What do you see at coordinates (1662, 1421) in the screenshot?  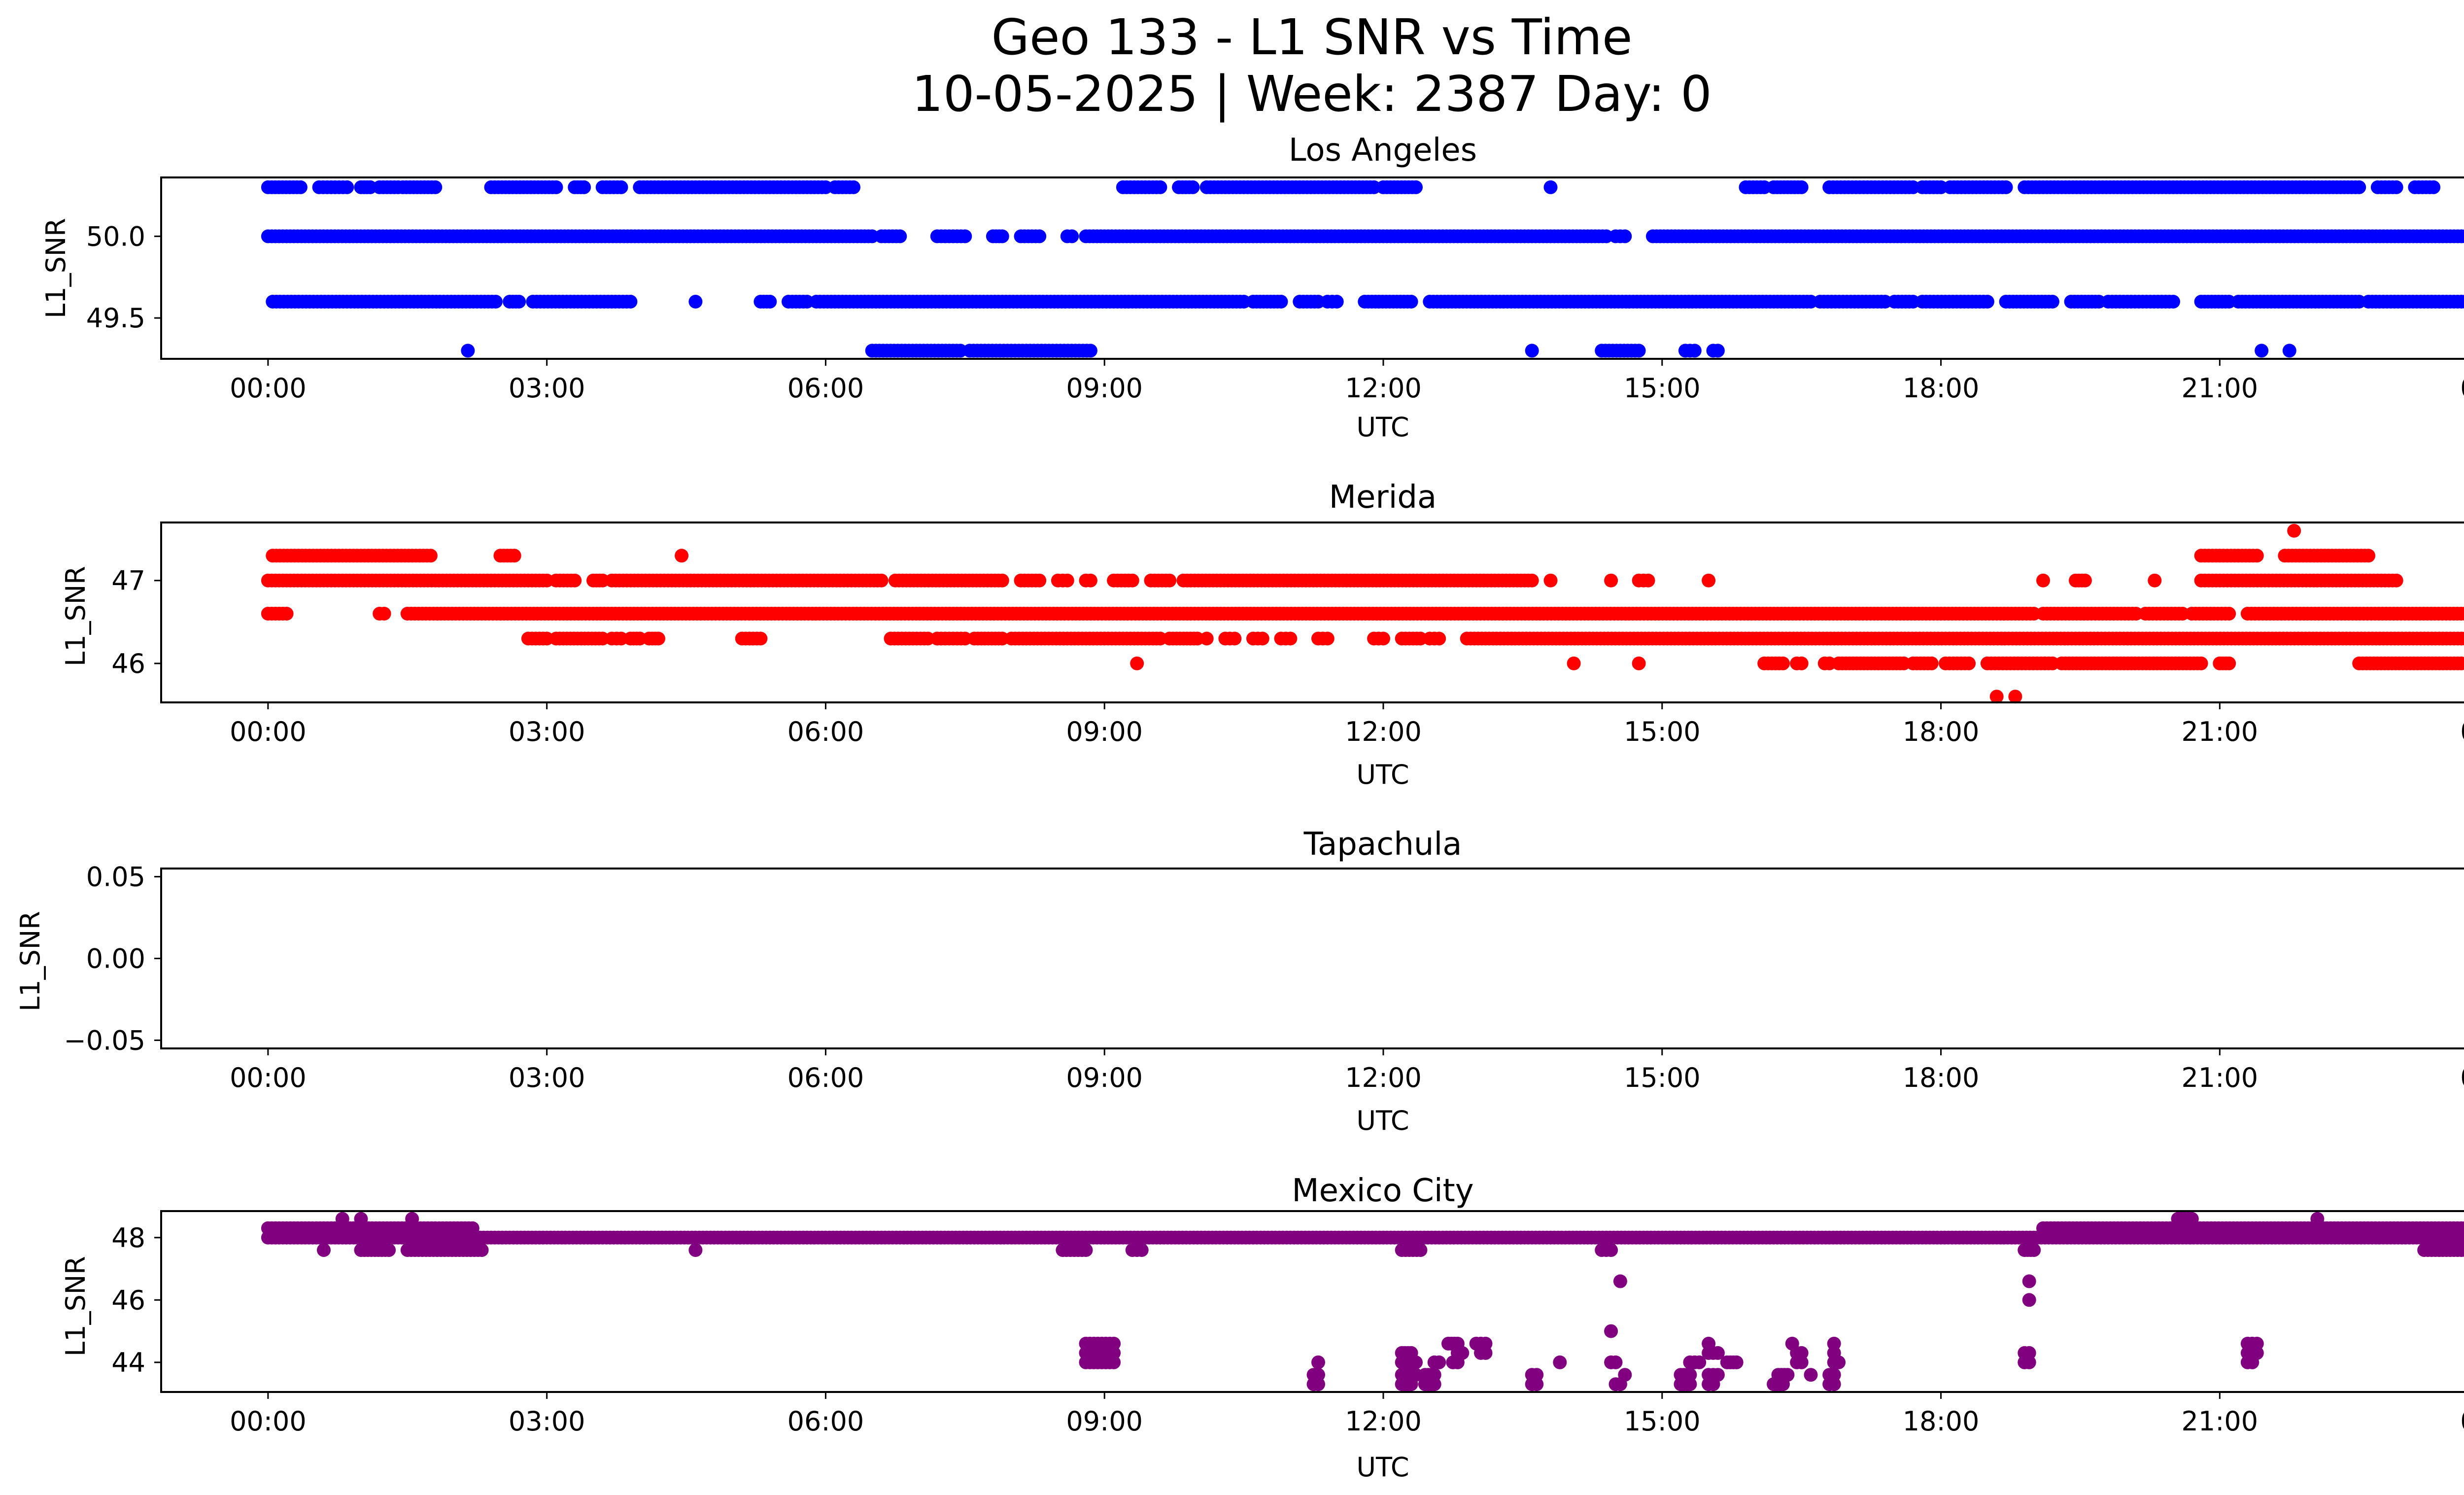 I see `x-tick-label: 15:00` at bounding box center [1662, 1421].